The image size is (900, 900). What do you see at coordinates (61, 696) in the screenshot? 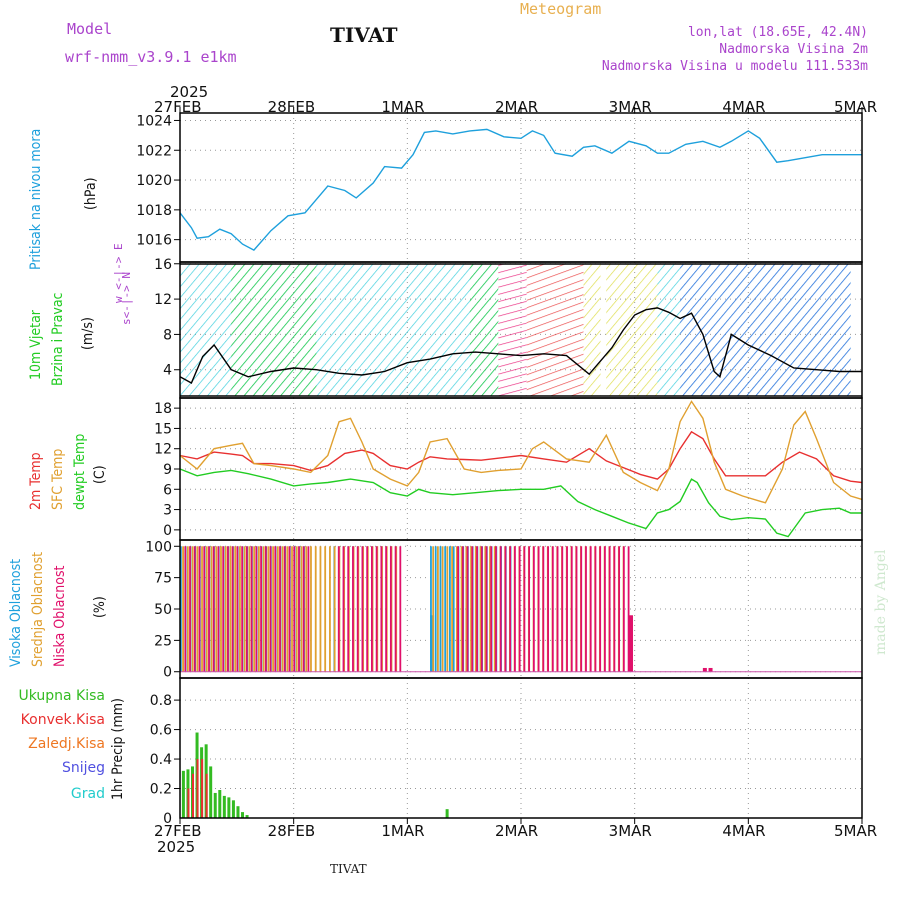
I see `legend-total-rain: Ukupna Kisa` at bounding box center [61, 696].